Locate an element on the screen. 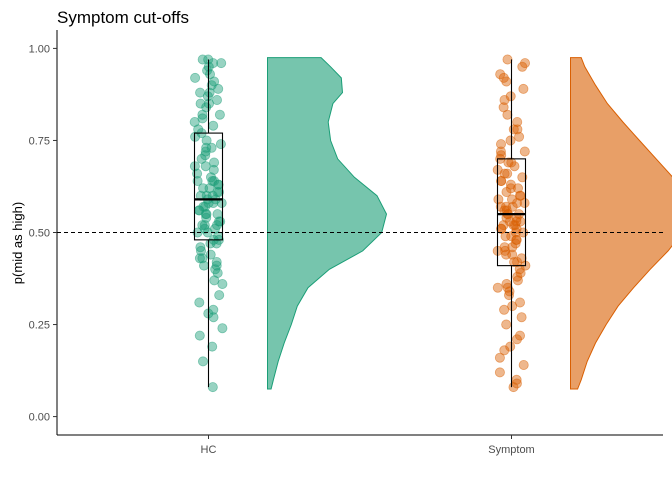  y-tick-label: 0.25 is located at coordinates (39, 326).